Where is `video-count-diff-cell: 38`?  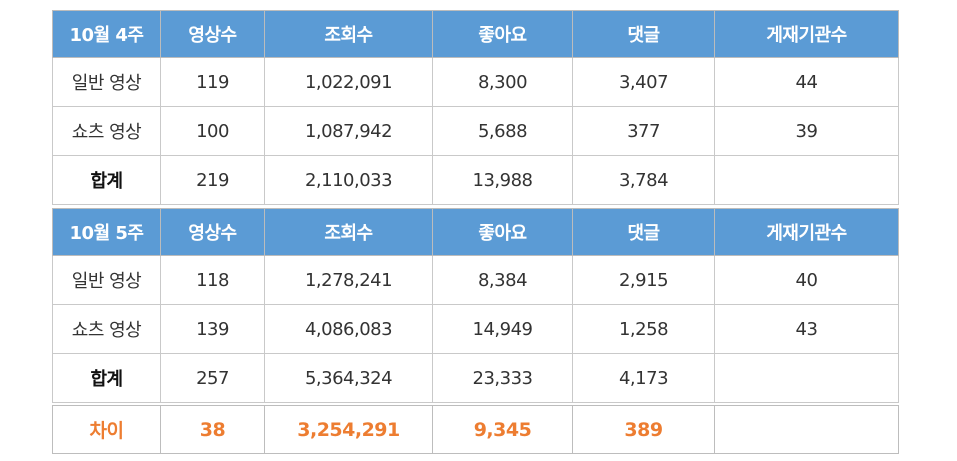
video-count-diff-cell: 38 is located at coordinates (212, 429).